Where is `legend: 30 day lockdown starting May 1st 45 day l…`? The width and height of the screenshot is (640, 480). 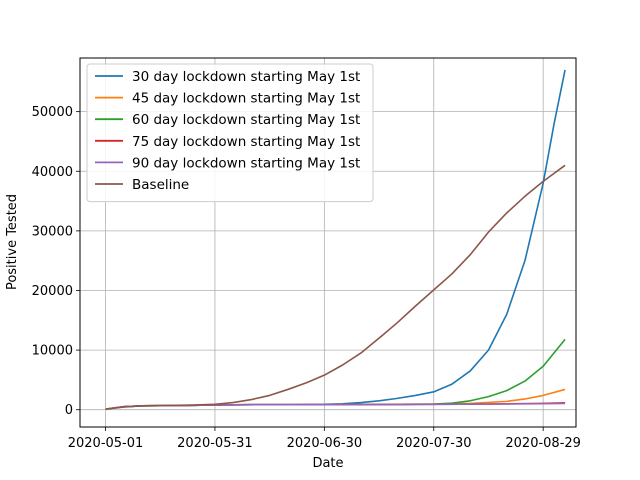
legend: 30 day lockdown starting May 1st 45 day l… is located at coordinates (230, 133).